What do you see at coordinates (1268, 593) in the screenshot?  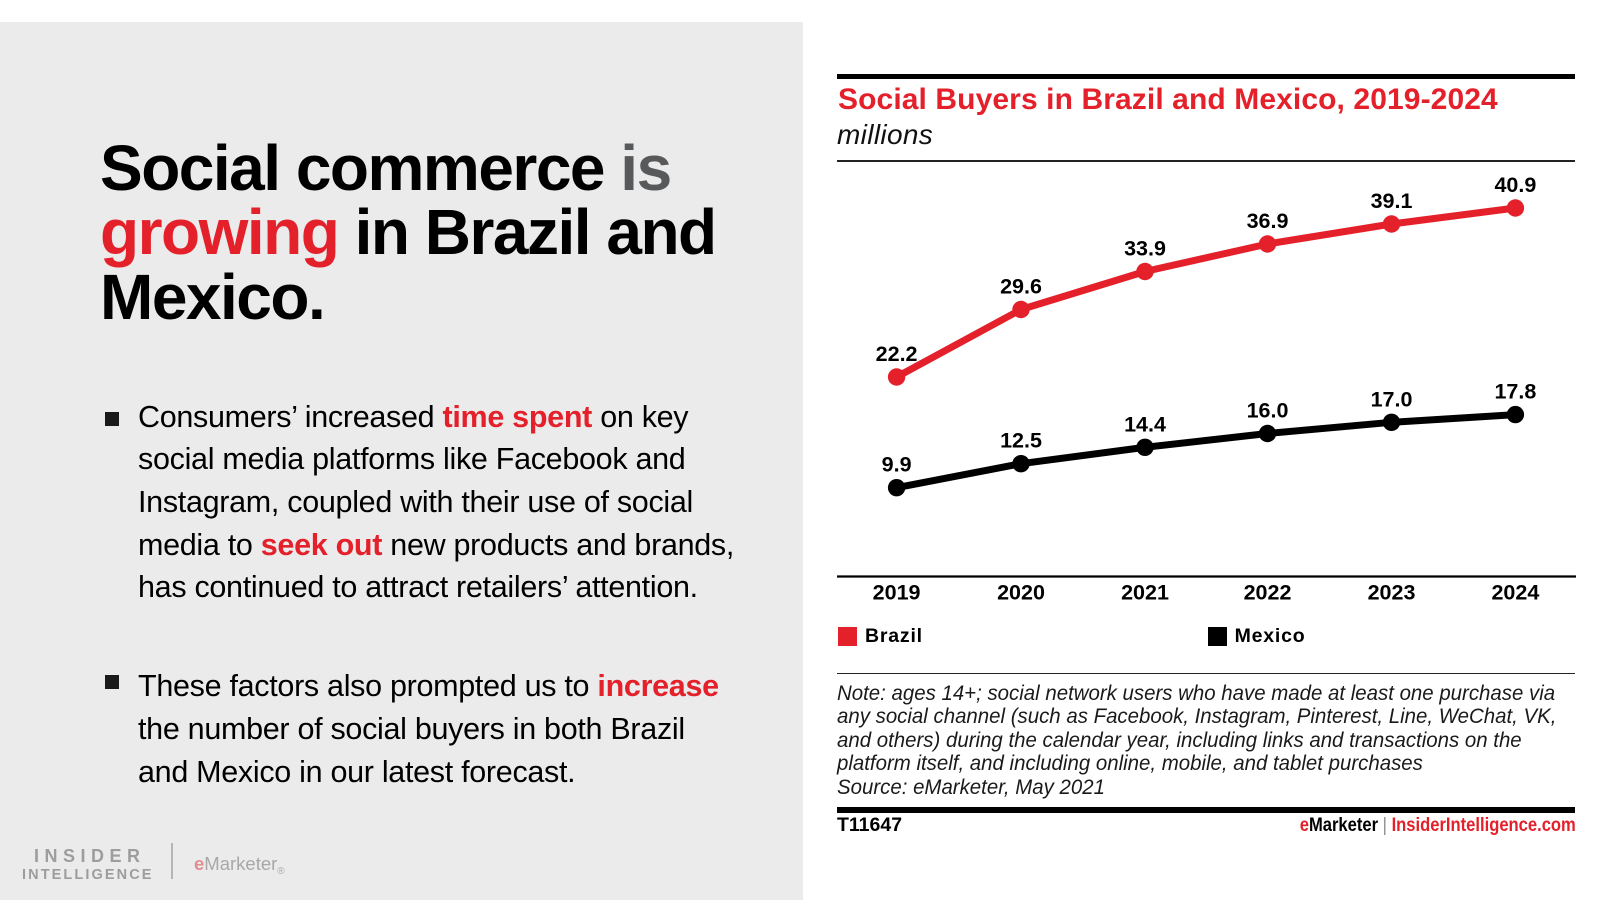 I see `svg-text: 2022` at bounding box center [1268, 593].